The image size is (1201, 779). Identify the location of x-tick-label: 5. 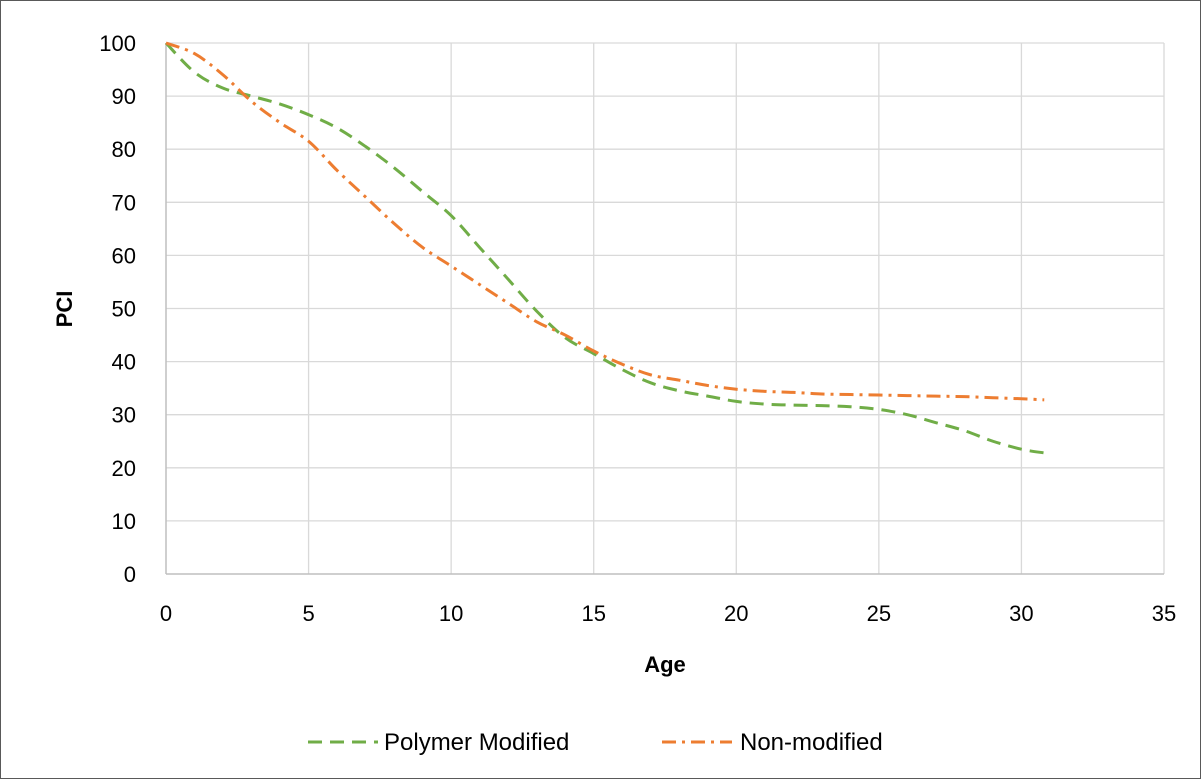
(308, 613).